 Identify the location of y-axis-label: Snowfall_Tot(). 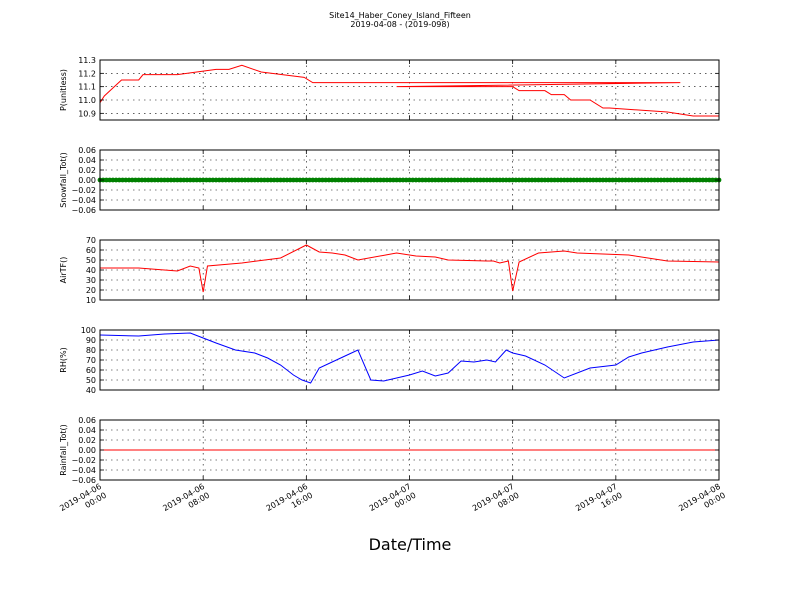
(63, 180).